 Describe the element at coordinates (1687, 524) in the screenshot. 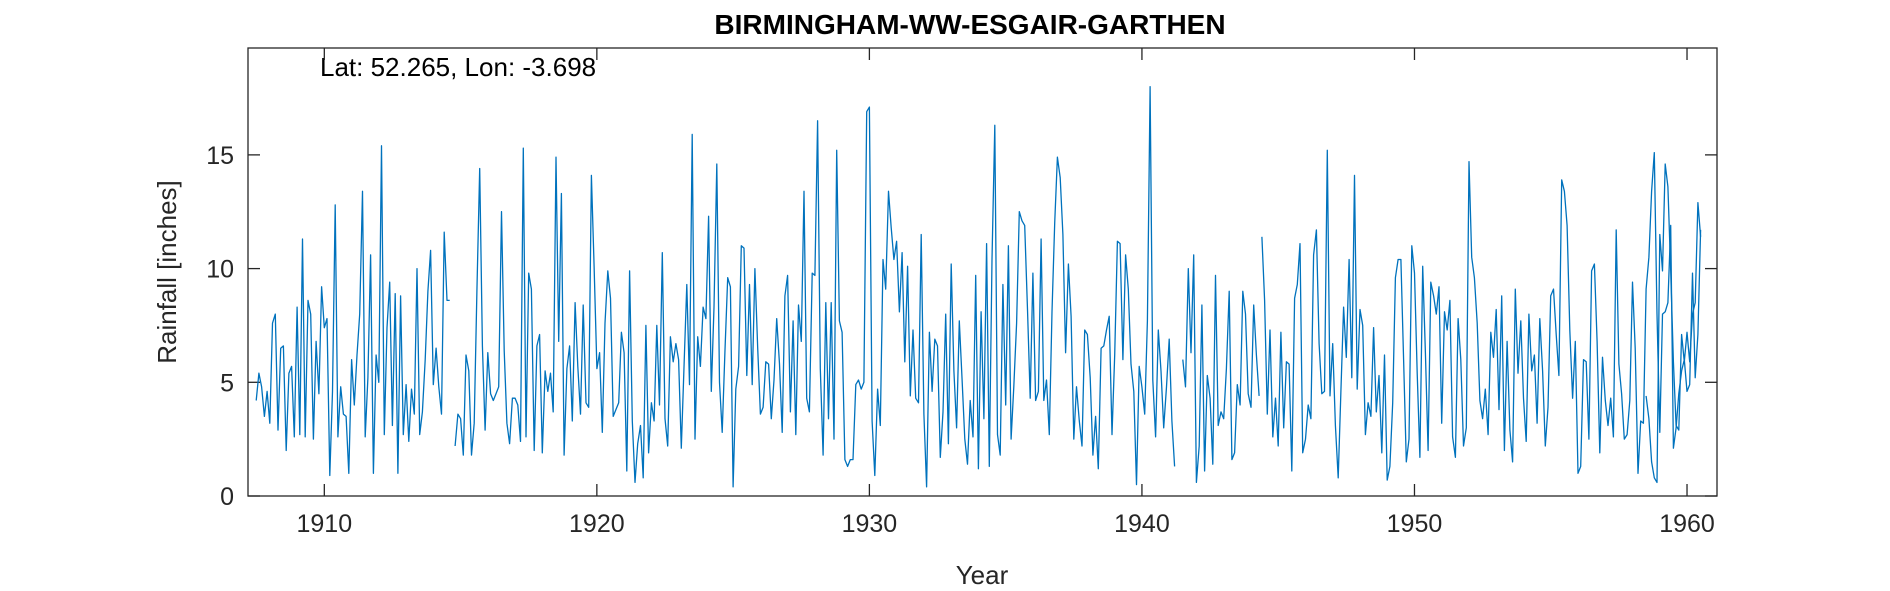

I see `x-tick-label: 1960` at that location.